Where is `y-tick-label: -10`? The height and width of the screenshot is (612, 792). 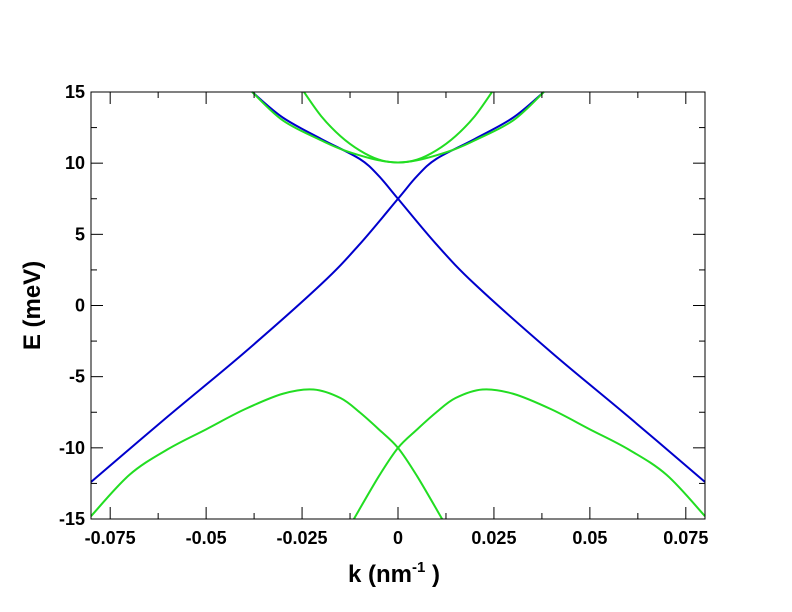 y-tick-label: -10 is located at coordinates (72, 448).